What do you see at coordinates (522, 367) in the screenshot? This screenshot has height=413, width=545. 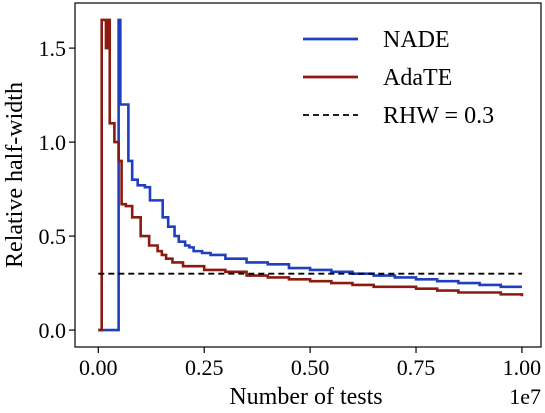 I see `x-tick-label: 1.00` at bounding box center [522, 367].